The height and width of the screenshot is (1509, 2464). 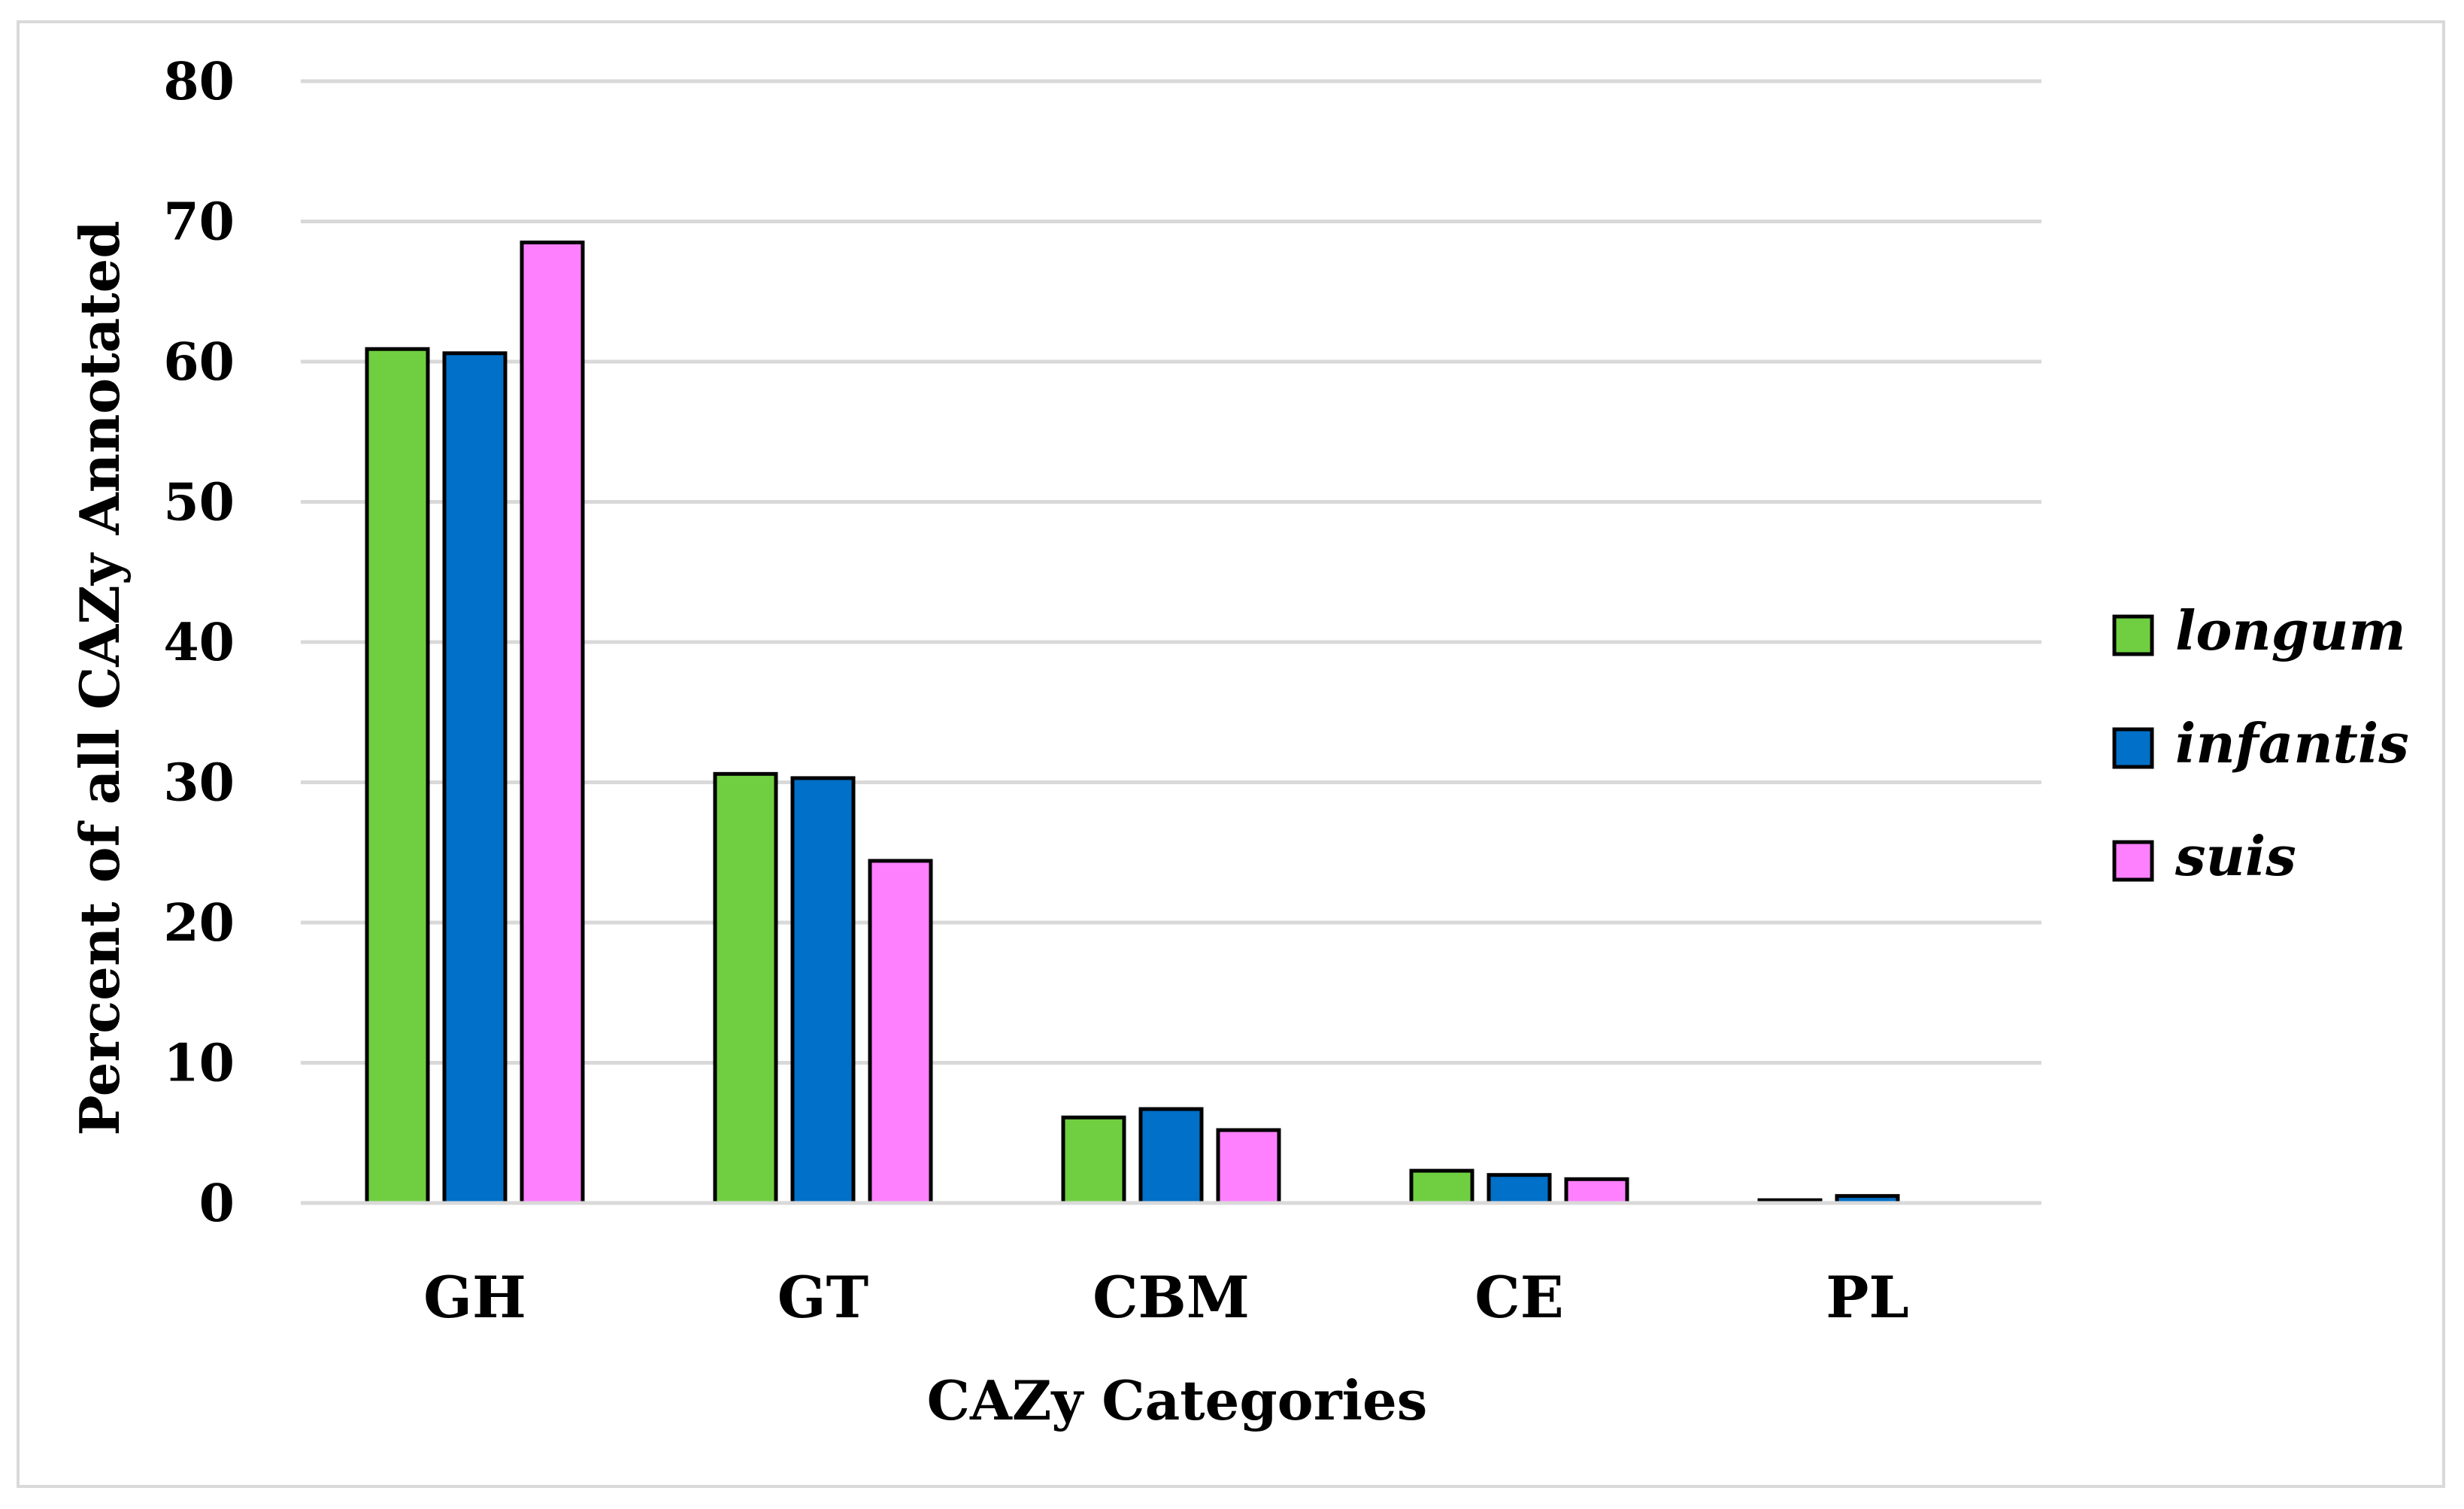 I want to click on y-tick-label: 30, so click(x=199, y=783).